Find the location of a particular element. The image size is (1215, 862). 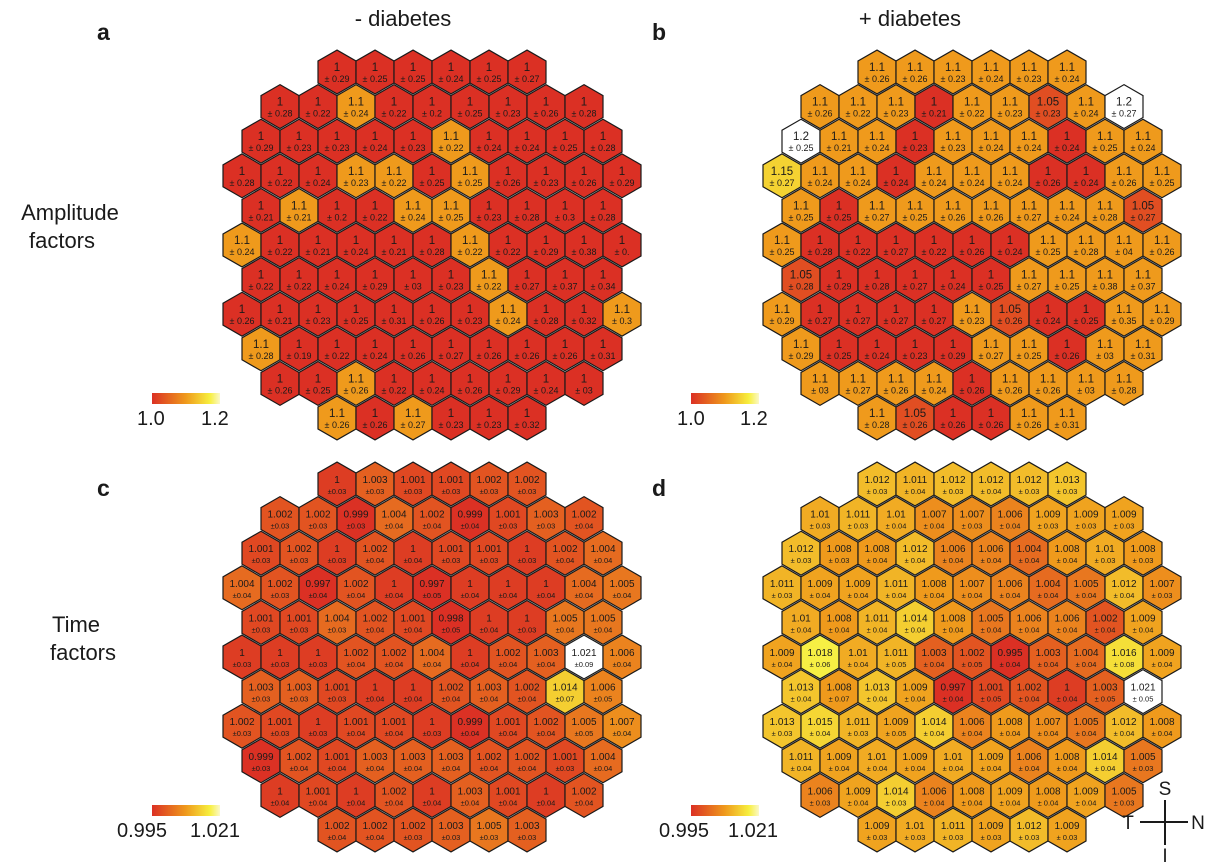

hex-cell: 1.005±0.04 is located at coordinates (622, 588).